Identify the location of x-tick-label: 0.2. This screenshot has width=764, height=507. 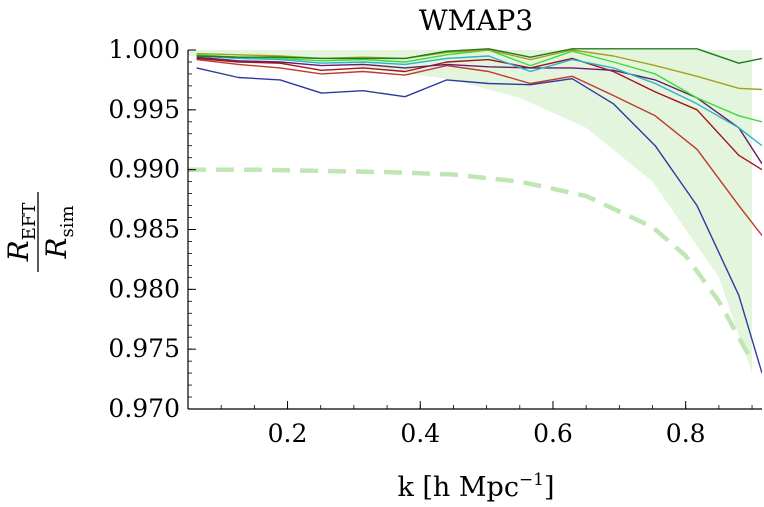
(288, 433).